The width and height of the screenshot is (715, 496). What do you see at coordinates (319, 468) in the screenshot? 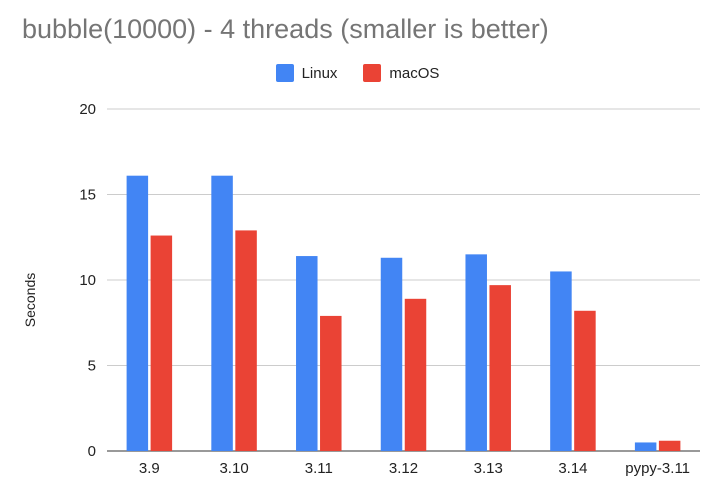
I see `x-tick-label: 3.11` at bounding box center [319, 468].